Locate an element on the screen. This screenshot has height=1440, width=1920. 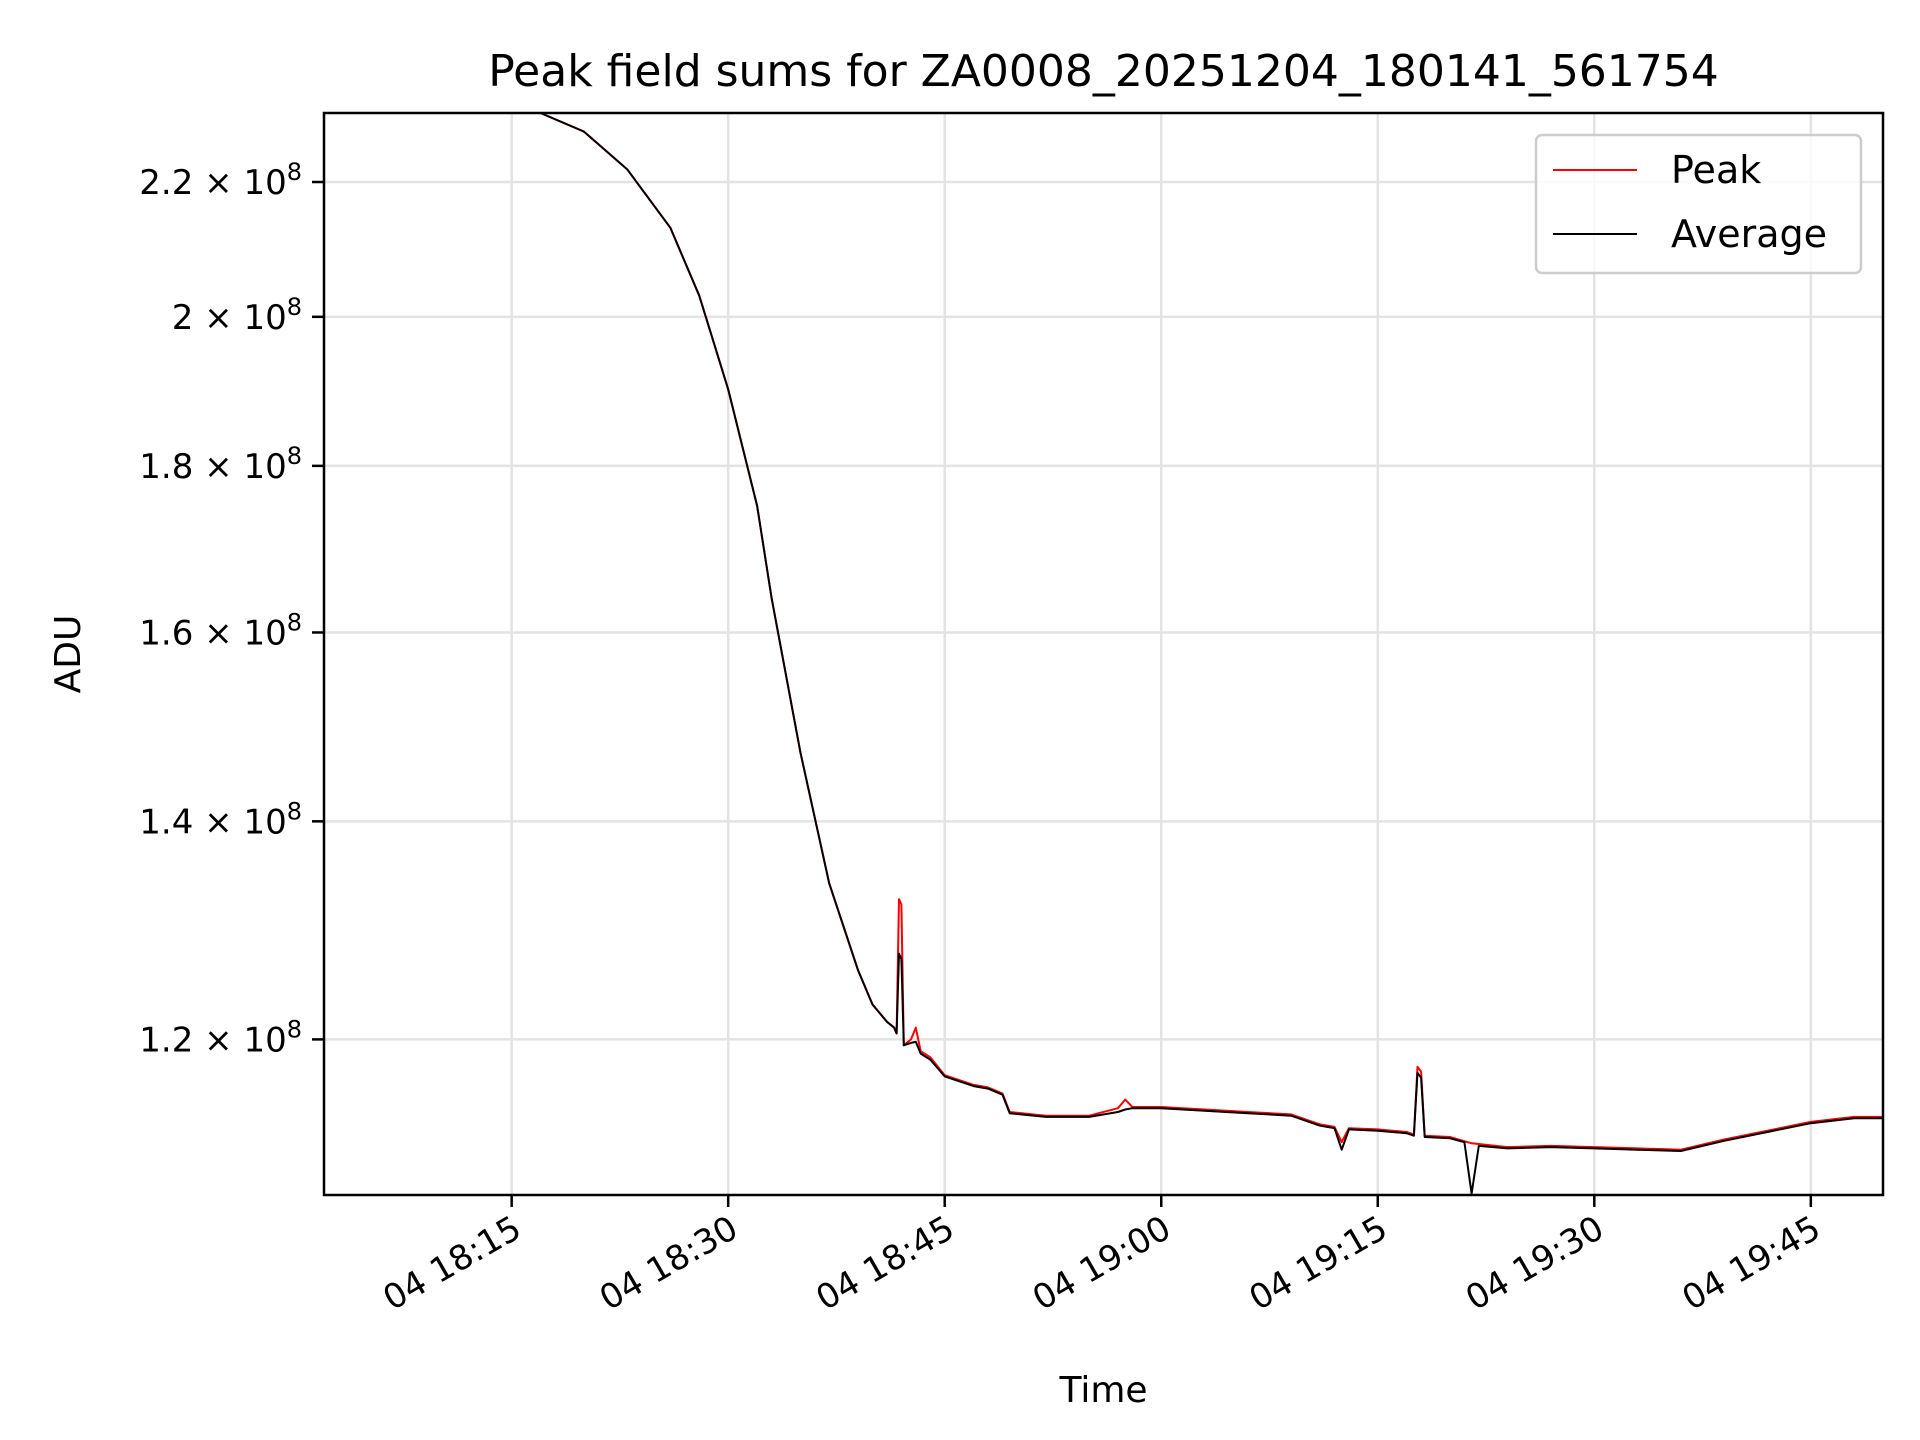
y-axis-label: ADU is located at coordinates (68, 654).